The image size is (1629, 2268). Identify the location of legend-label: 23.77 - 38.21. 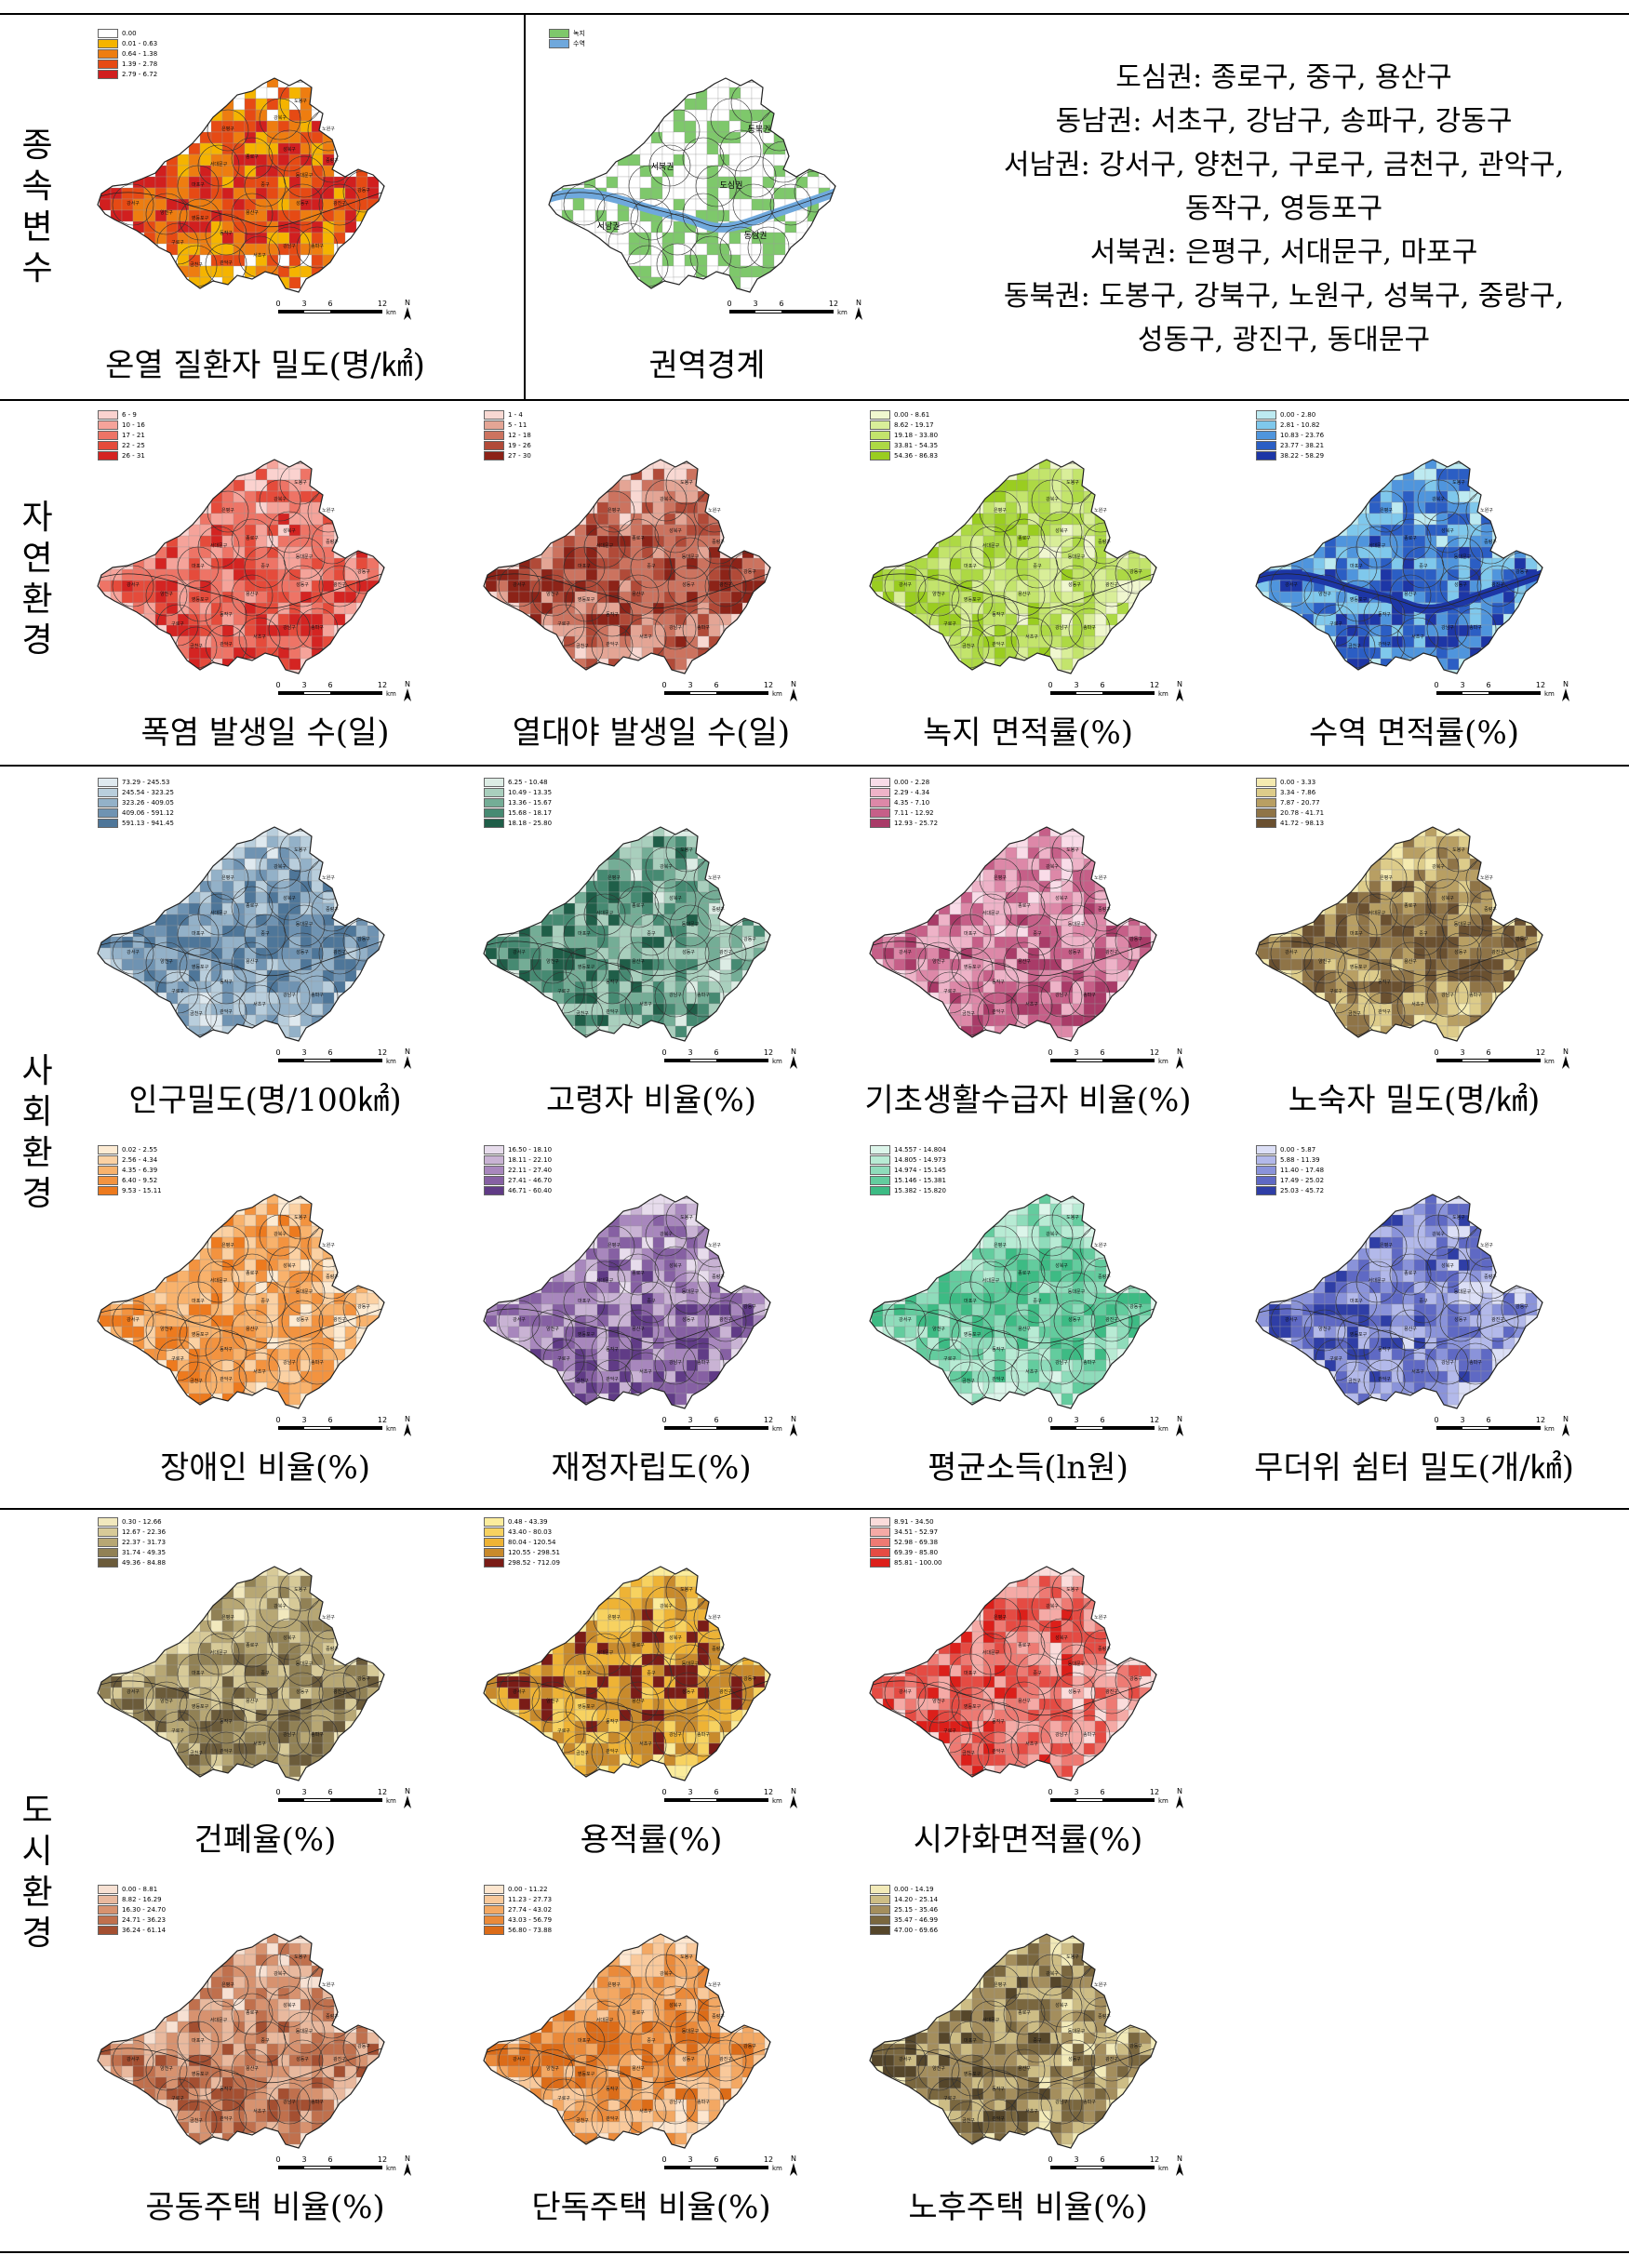
(1302, 445).